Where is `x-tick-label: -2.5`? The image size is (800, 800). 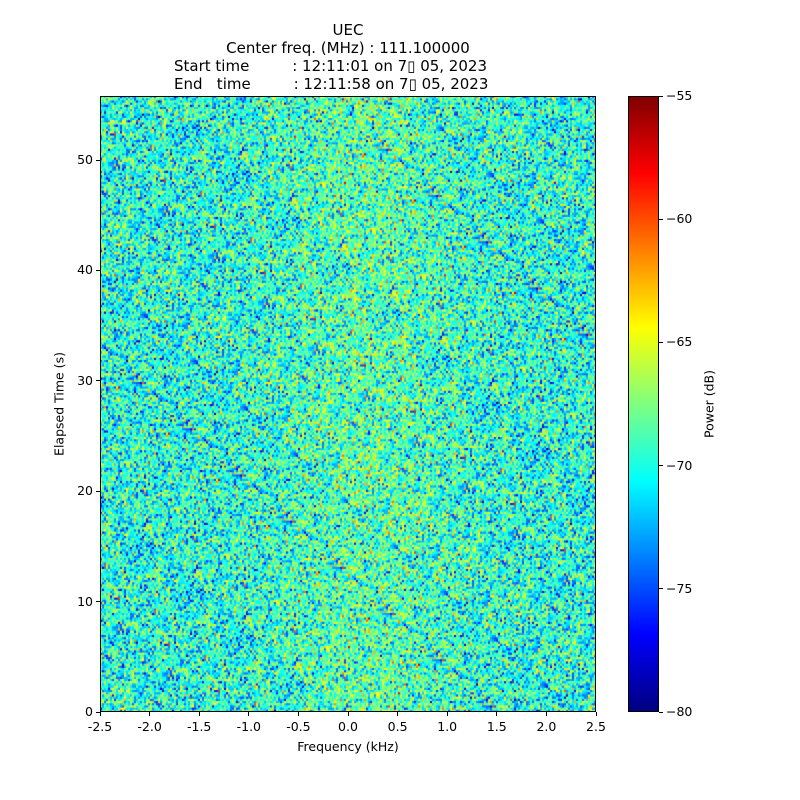
x-tick-label: -2.5 is located at coordinates (100, 726).